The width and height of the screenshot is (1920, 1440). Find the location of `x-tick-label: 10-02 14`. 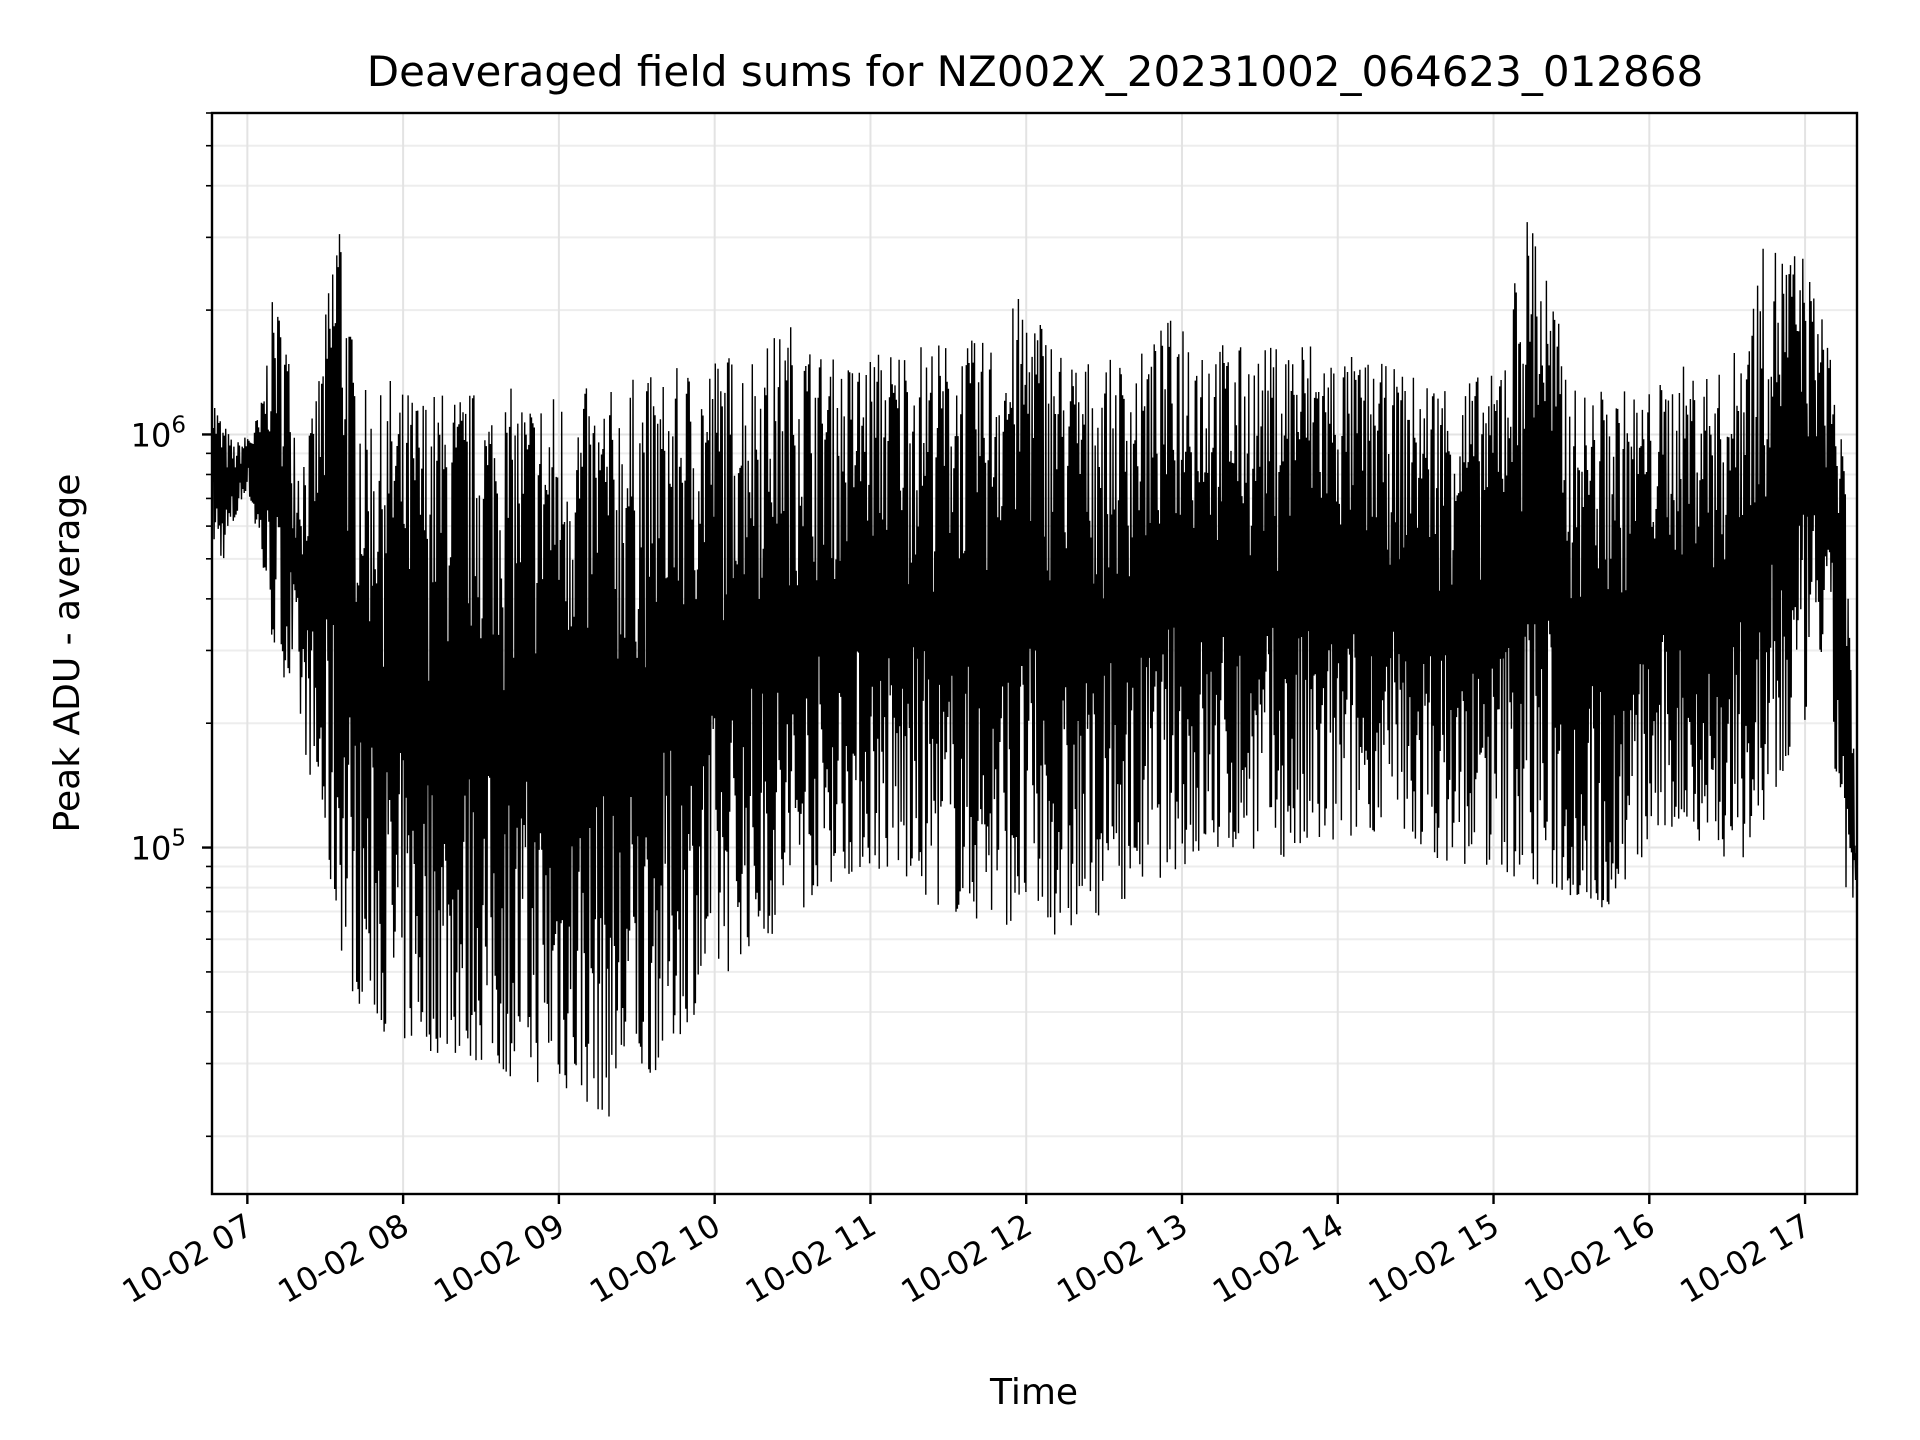

x-tick-label: 10-02 14 is located at coordinates (1278, 1258).